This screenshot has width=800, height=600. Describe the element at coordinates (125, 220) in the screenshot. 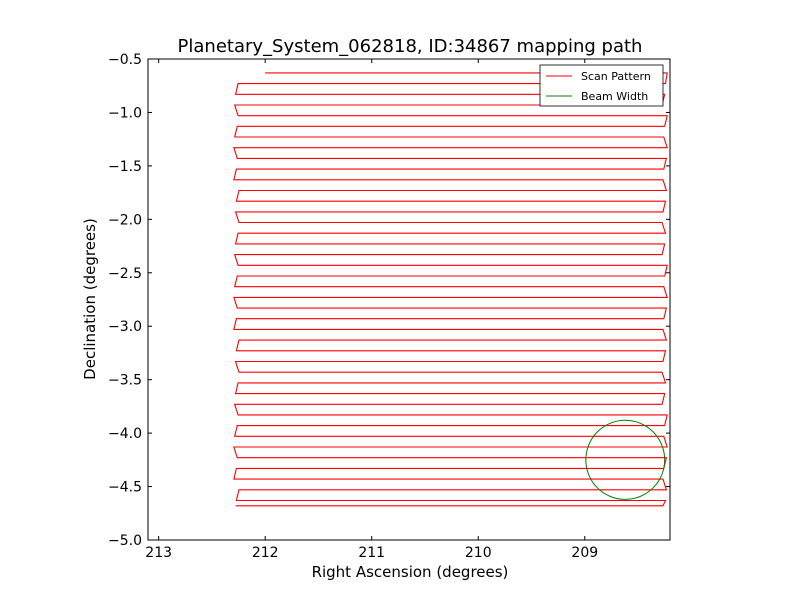

I see `y-tick-label: −2.0` at that location.